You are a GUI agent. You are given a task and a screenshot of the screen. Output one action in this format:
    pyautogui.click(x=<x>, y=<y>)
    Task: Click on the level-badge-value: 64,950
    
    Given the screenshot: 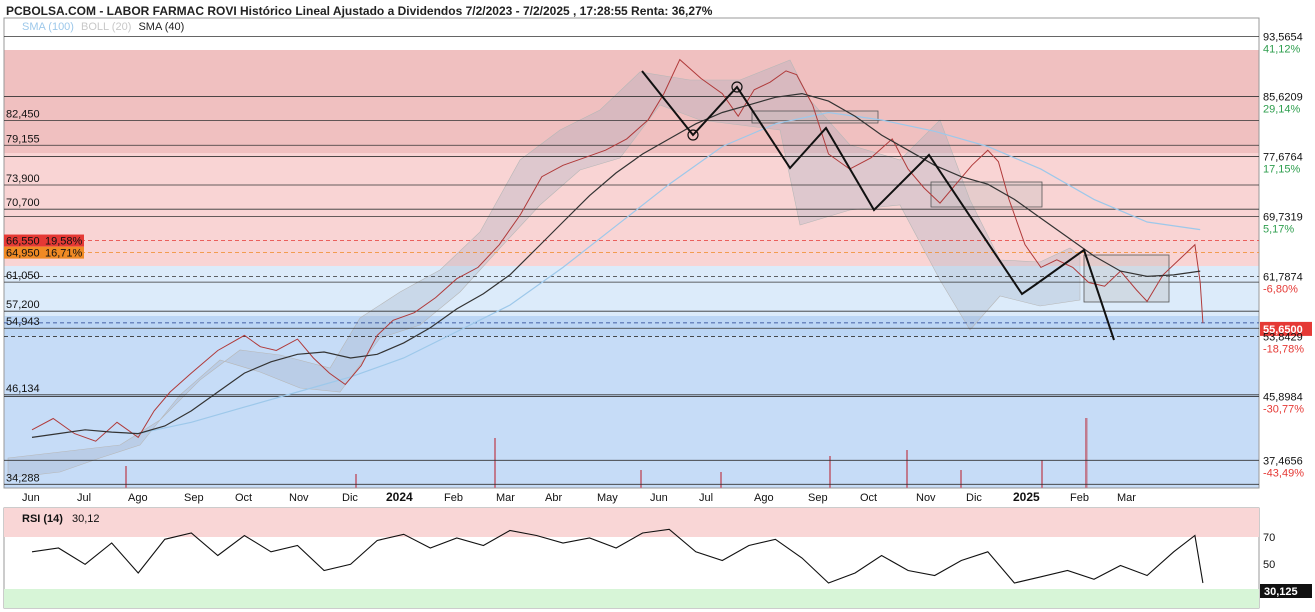 What is the action you would take?
    pyautogui.click(x=23, y=254)
    